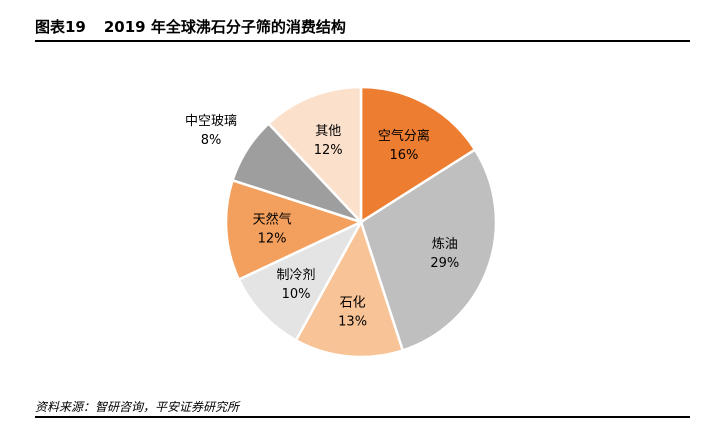 The image size is (726, 441). What do you see at coordinates (403, 155) in the screenshot?
I see `slice-value-0: 16%` at bounding box center [403, 155].